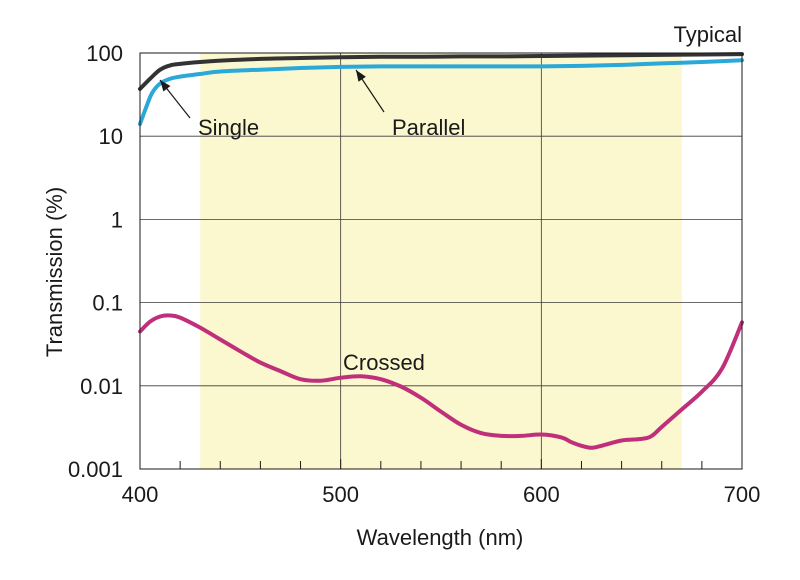  What do you see at coordinates (441, 71) in the screenshot?
I see `series-line-single` at bounding box center [441, 71].